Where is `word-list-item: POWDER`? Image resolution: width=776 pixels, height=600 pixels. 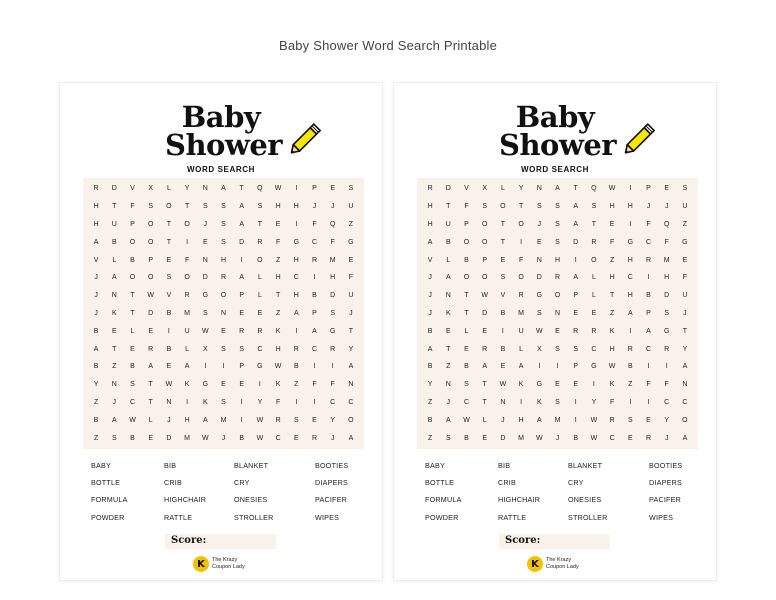
word-list-item: POWDER is located at coordinates (442, 517).